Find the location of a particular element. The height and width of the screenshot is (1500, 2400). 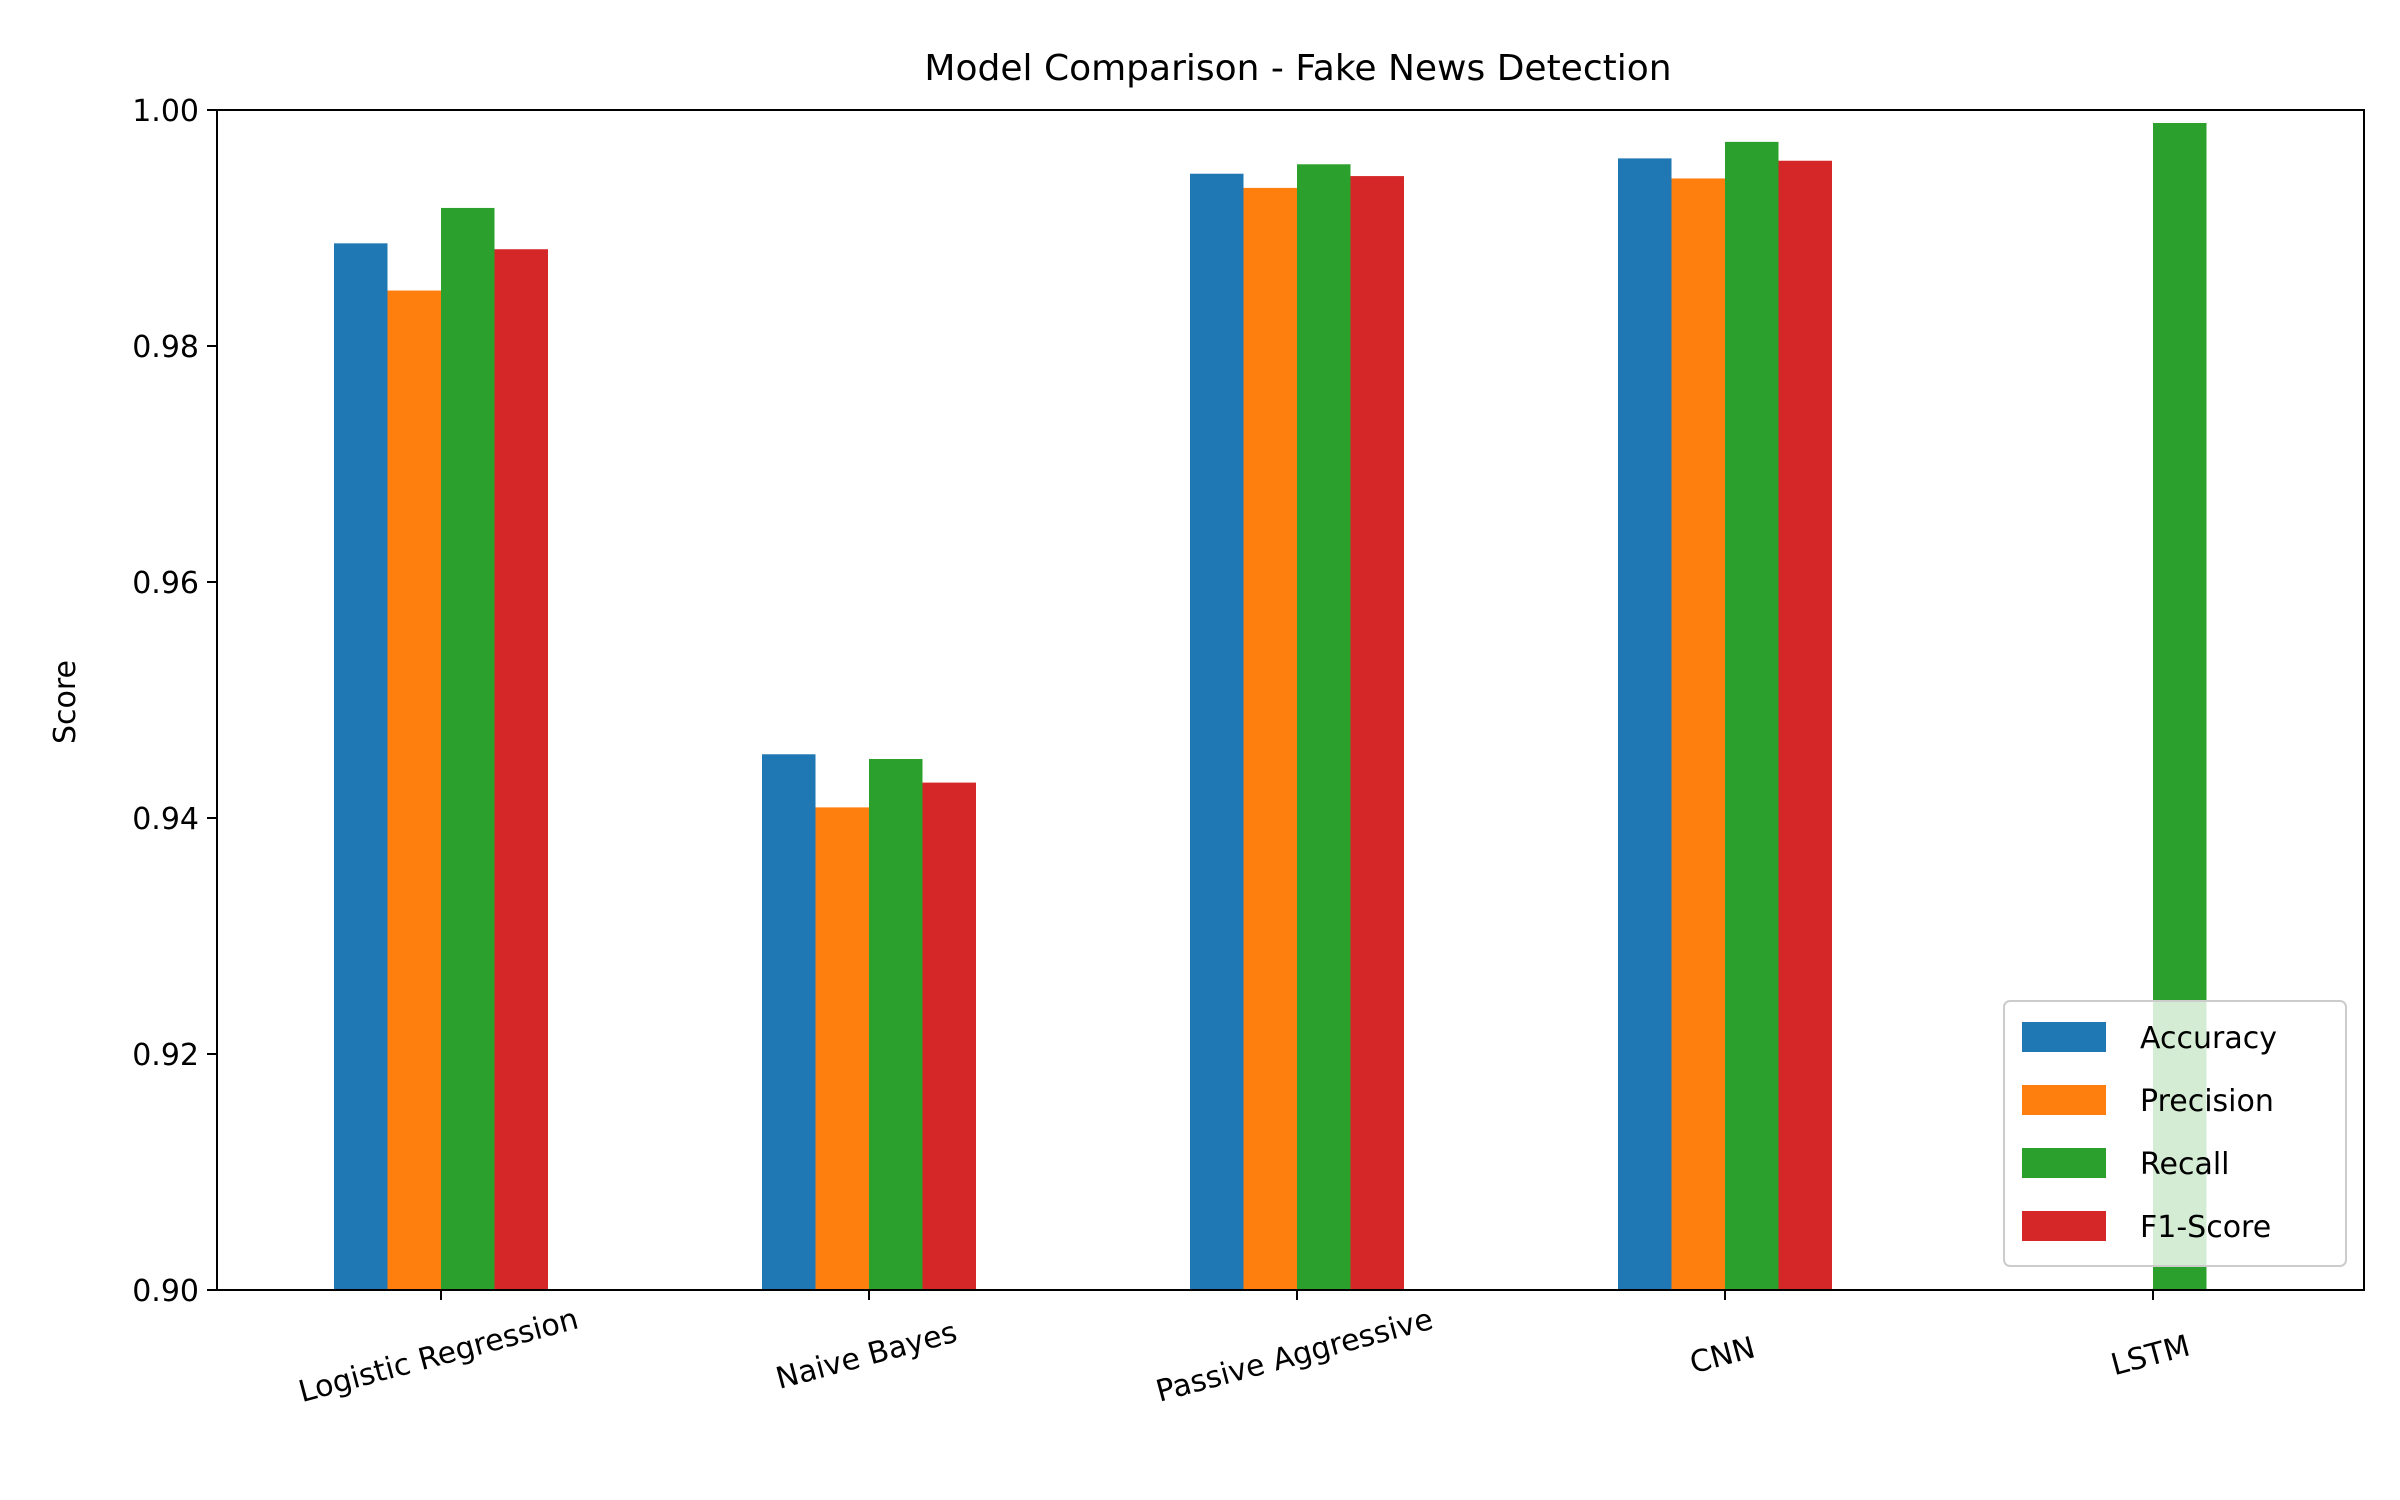

y-tick-label: 0.94 is located at coordinates (165, 819).